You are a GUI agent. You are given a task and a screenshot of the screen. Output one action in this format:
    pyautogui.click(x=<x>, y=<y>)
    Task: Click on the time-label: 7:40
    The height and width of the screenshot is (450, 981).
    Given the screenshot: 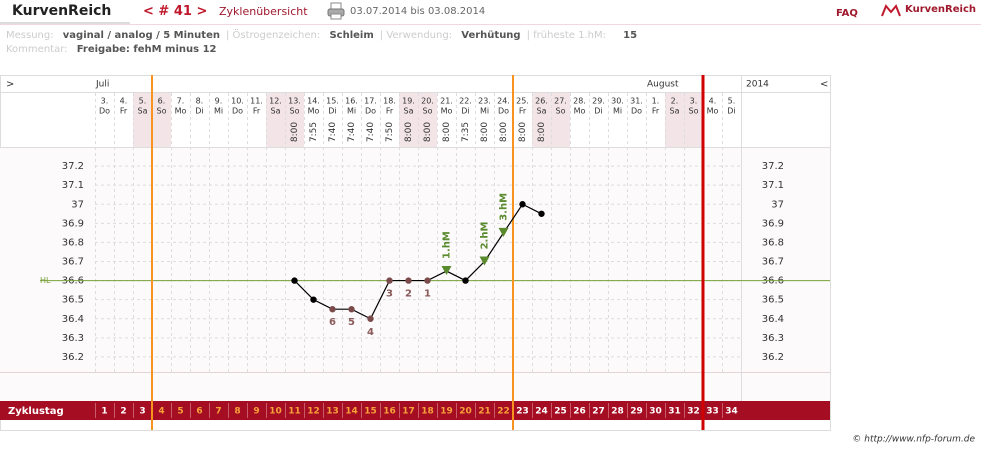 What is the action you would take?
    pyautogui.click(x=333, y=132)
    